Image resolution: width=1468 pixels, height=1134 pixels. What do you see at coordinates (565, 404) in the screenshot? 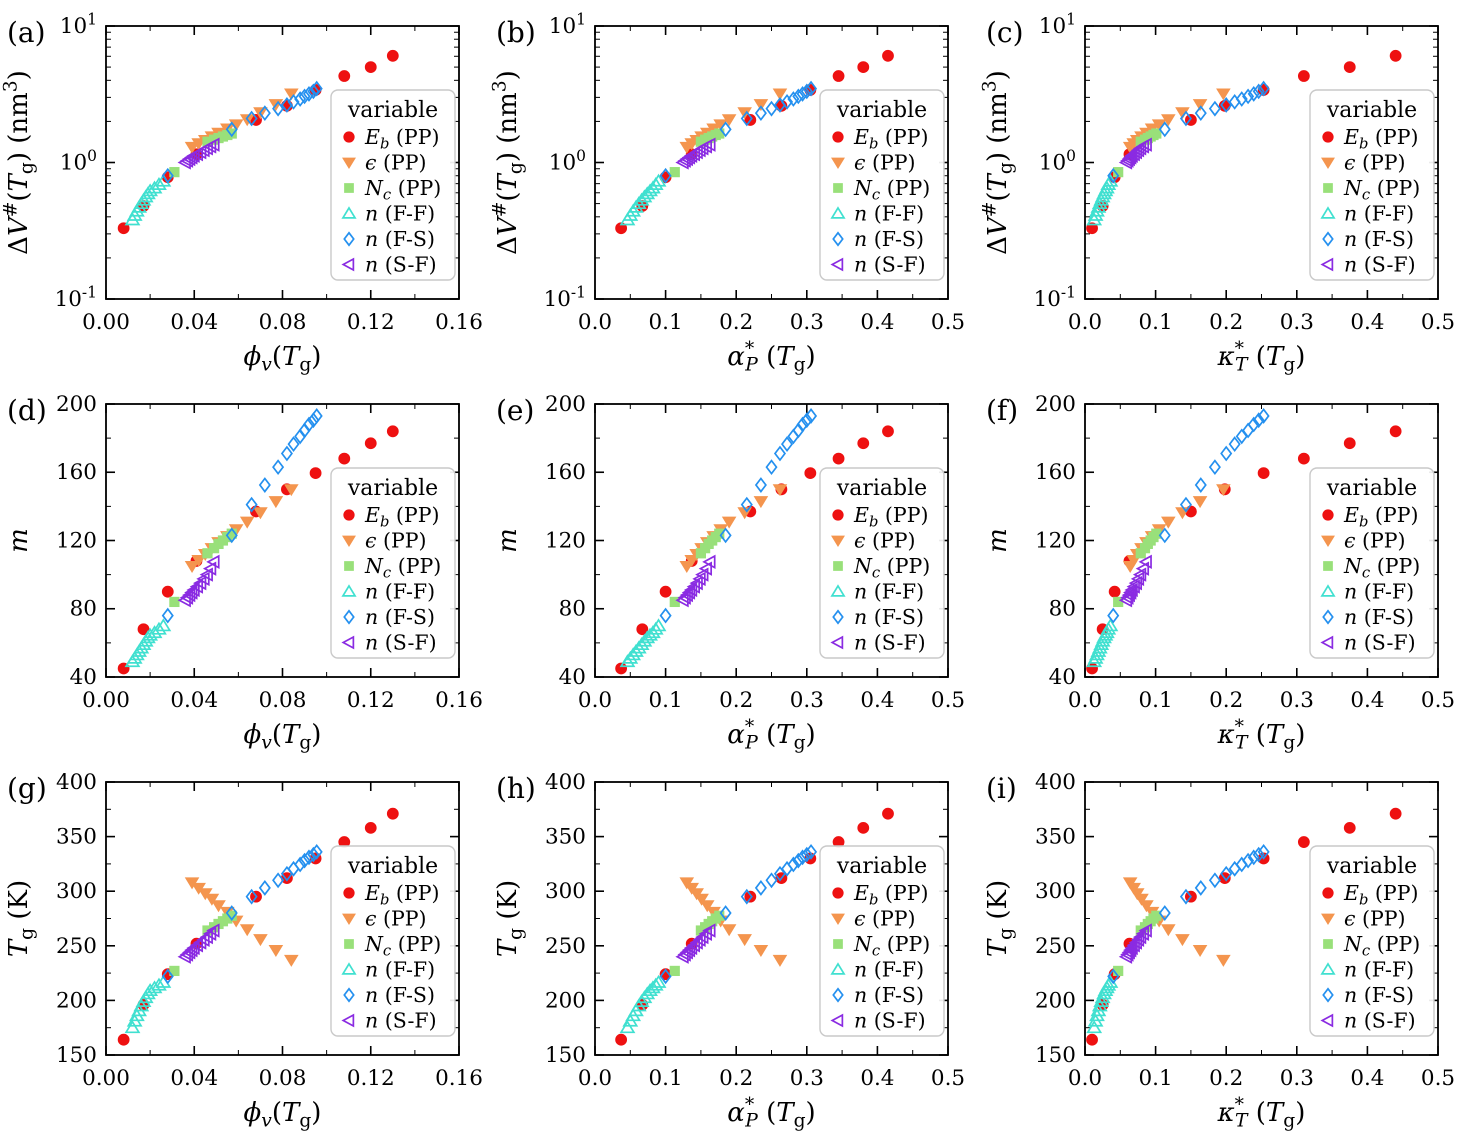
I see `y-tick-label: 200` at bounding box center [565, 404].